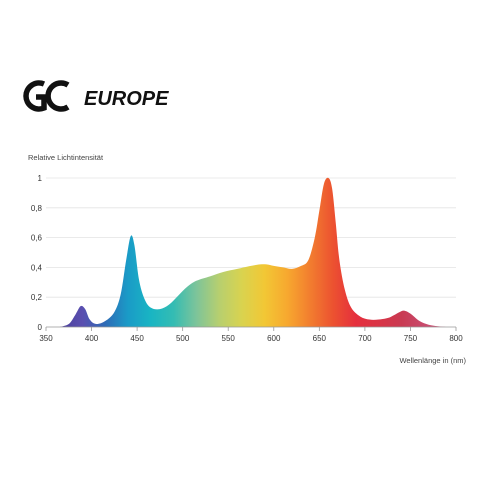  What do you see at coordinates (46, 338) in the screenshot?
I see `x-tick-label: 350` at bounding box center [46, 338].